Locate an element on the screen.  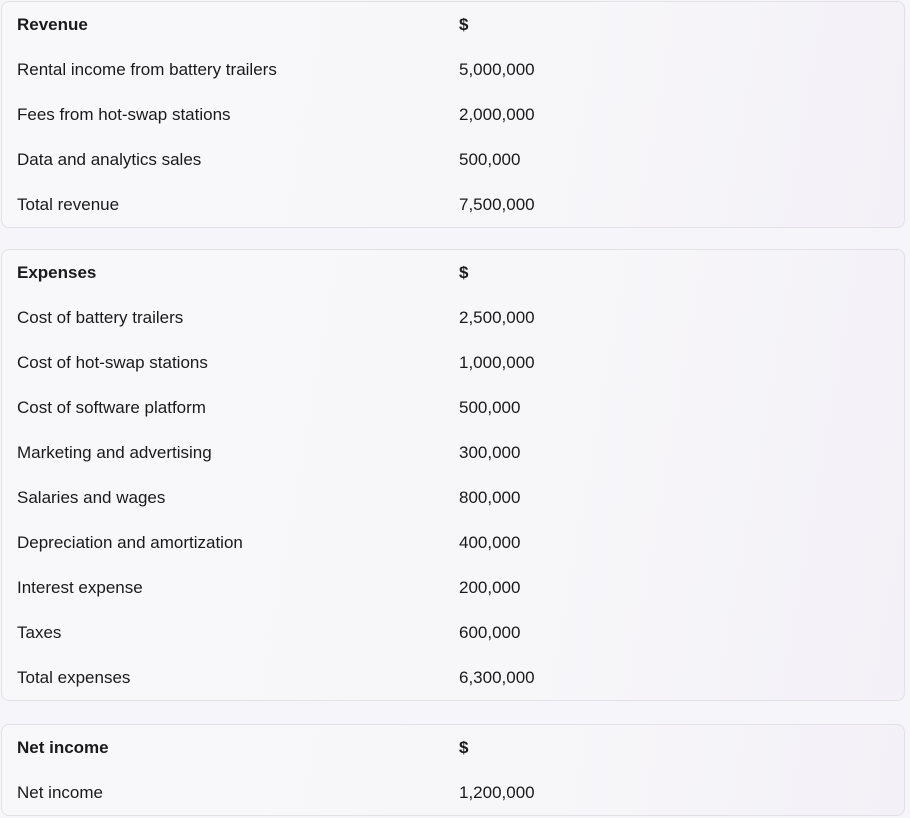
table-row: Cost of hot-swap stations 1,000,000 is located at coordinates (453, 362).